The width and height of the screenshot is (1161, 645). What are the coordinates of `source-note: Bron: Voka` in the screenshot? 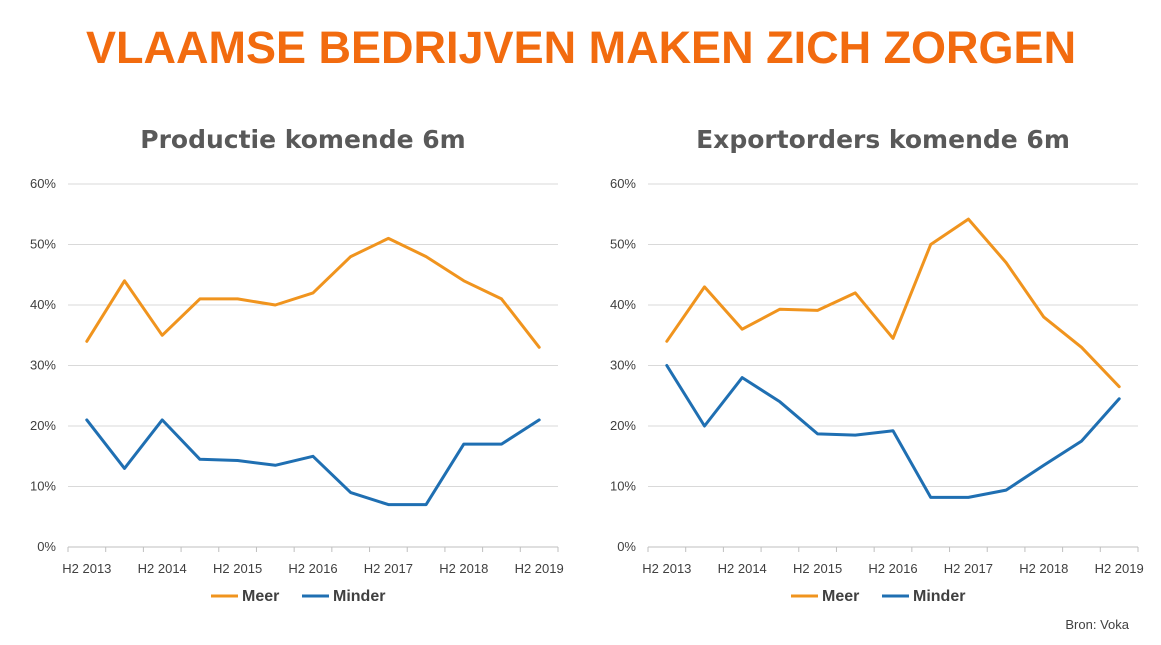 It's located at (1097, 624).